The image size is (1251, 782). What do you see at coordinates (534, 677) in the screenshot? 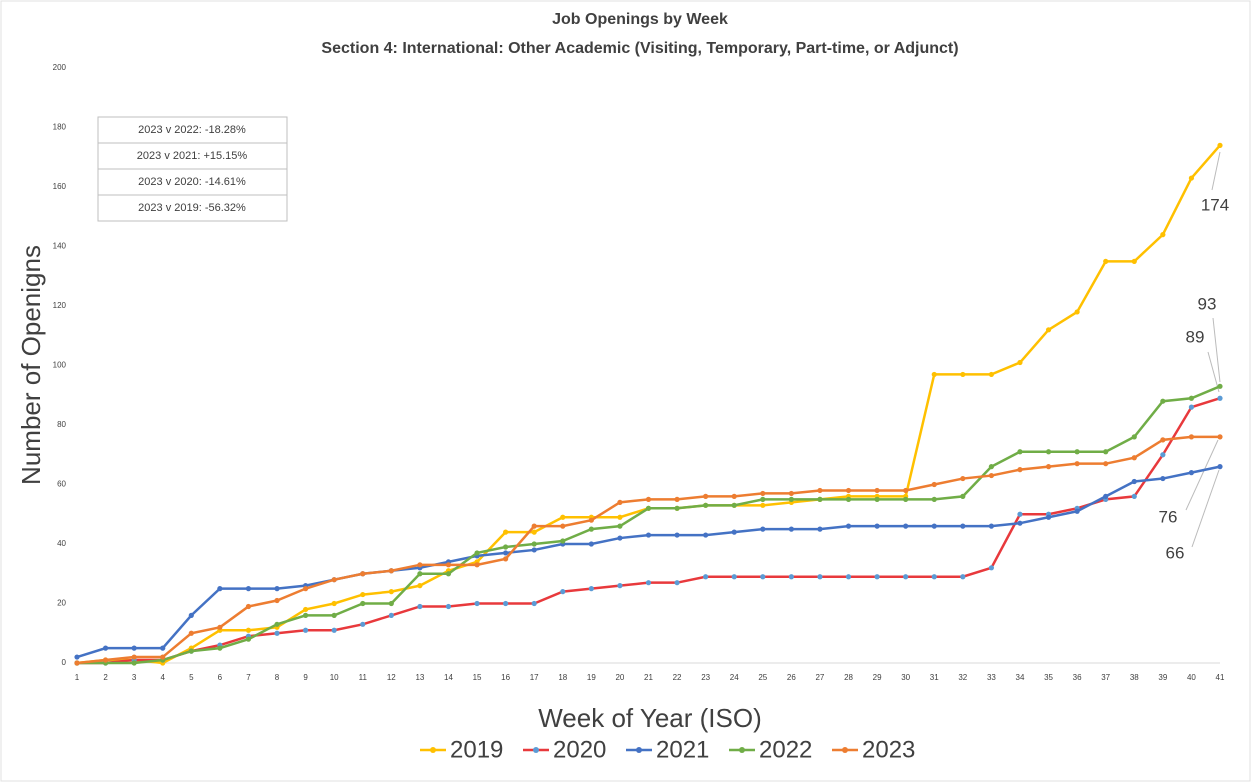
I see `x-tick-label: 17` at bounding box center [534, 677].